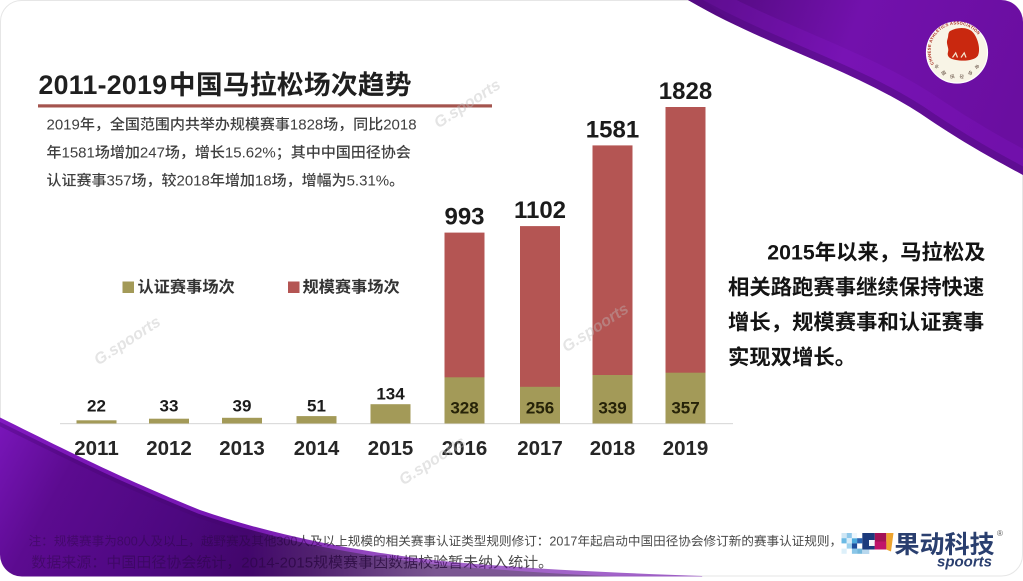 The width and height of the screenshot is (1023, 581). What do you see at coordinates (169, 448) in the screenshot?
I see `svg-text: 2012` at bounding box center [169, 448].